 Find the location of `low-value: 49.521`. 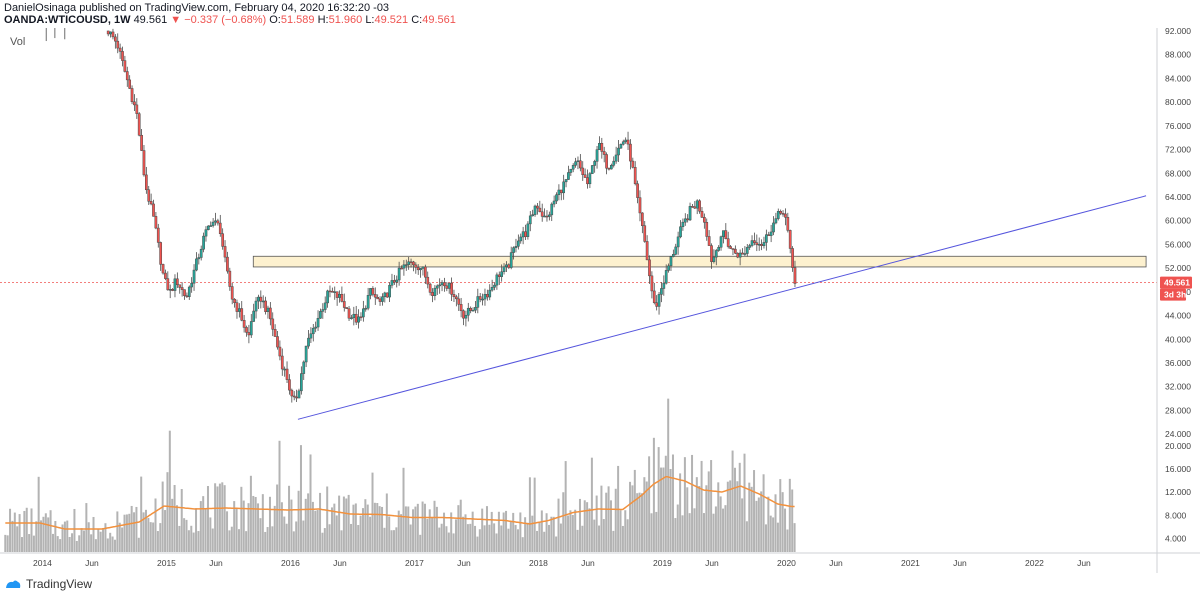

low-value: 49.521 is located at coordinates (391, 20).